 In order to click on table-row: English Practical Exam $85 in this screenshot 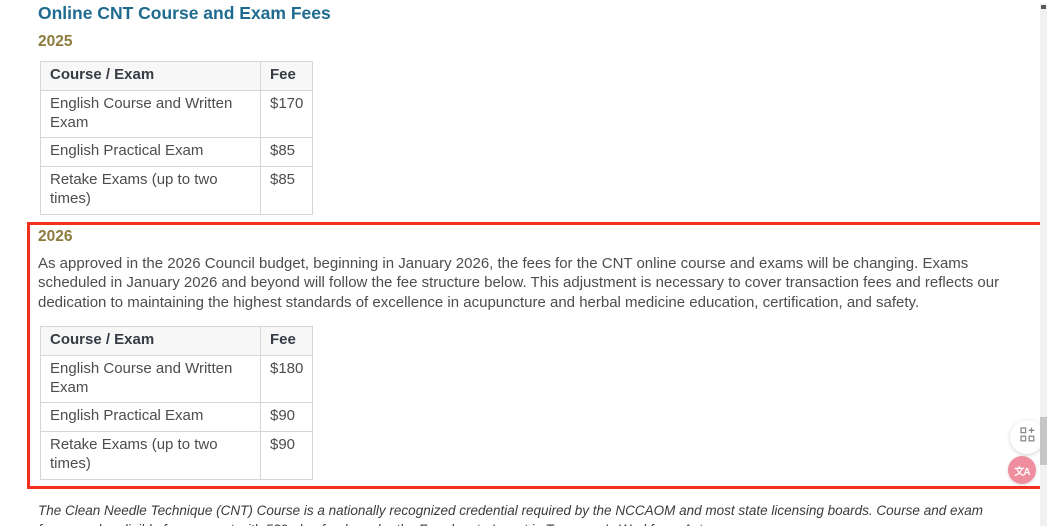, I will do `click(177, 152)`.